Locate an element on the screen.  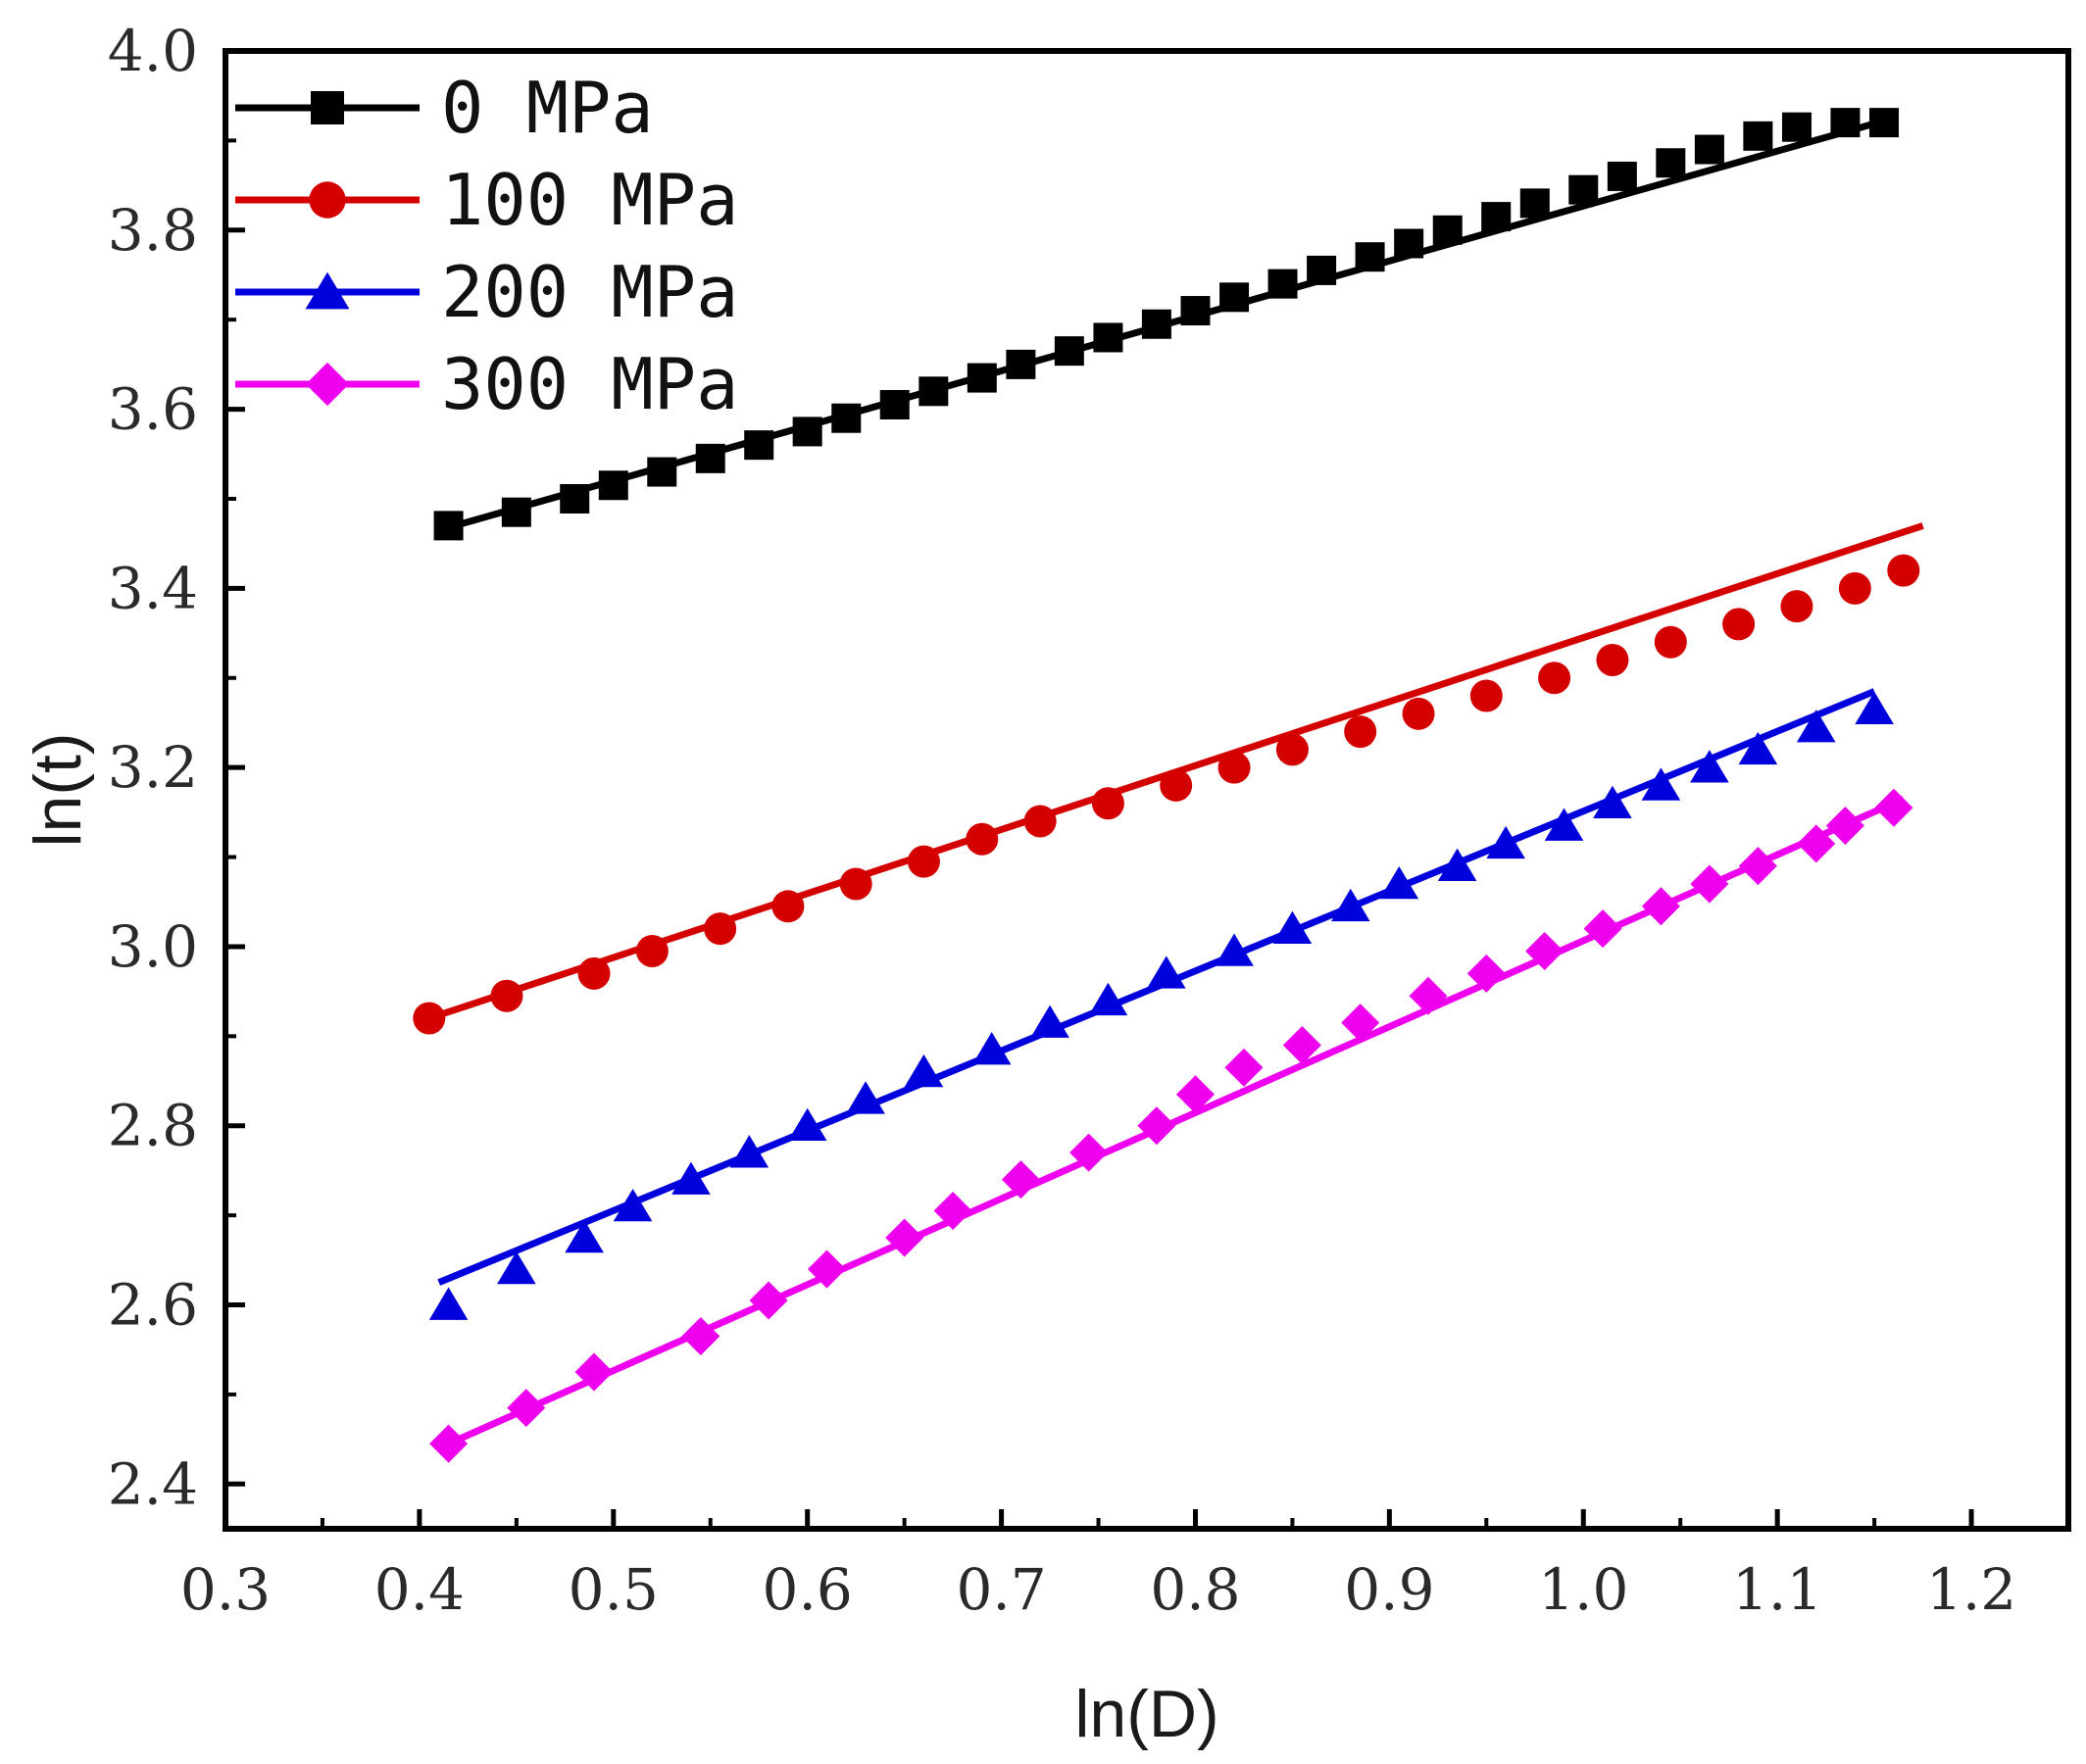
y-tick-label: 2.8 is located at coordinates (153, 1126).